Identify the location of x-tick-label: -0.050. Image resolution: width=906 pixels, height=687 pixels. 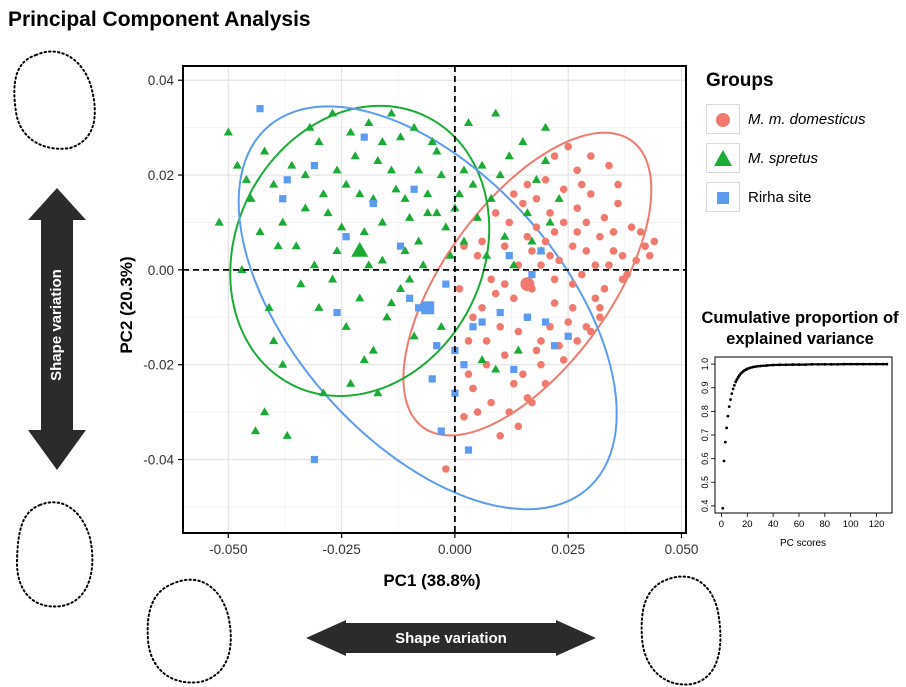
(228, 549).